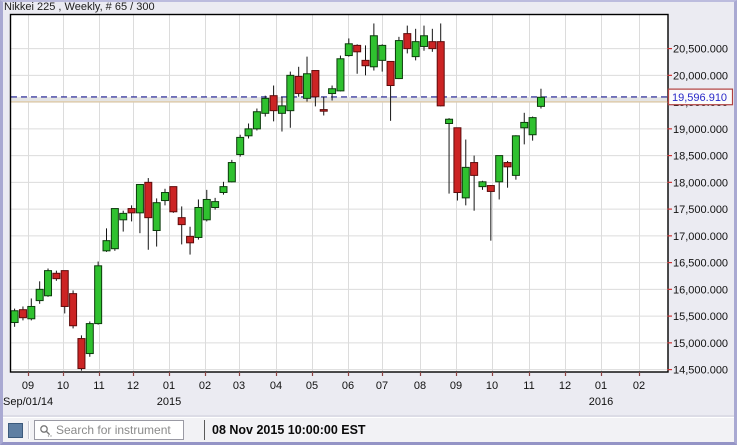  What do you see at coordinates (28, 402) in the screenshot?
I see `x-axis-start-date: Sep/01/14` at bounding box center [28, 402].